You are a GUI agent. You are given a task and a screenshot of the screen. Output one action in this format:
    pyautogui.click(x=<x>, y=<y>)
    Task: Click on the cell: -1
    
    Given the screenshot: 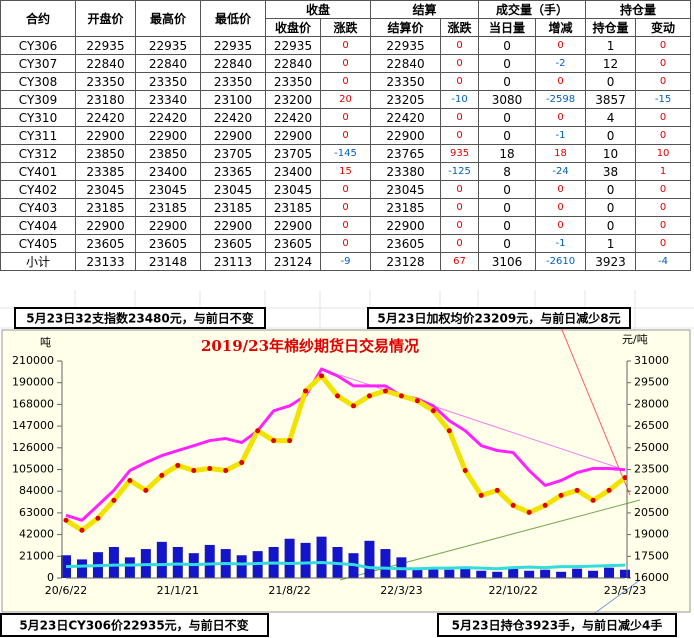 What is the action you would take?
    pyautogui.click(x=561, y=243)
    